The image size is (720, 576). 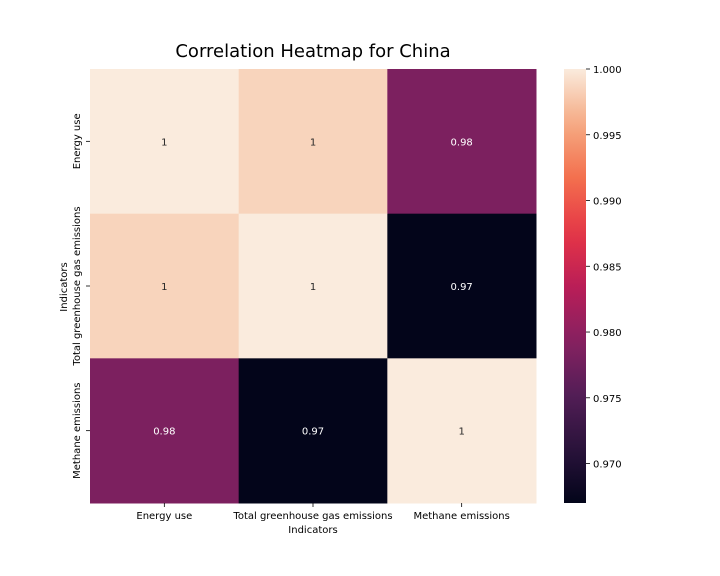 What do you see at coordinates (461, 516) in the screenshot?
I see `x-tick-label: Methane emissions` at bounding box center [461, 516].